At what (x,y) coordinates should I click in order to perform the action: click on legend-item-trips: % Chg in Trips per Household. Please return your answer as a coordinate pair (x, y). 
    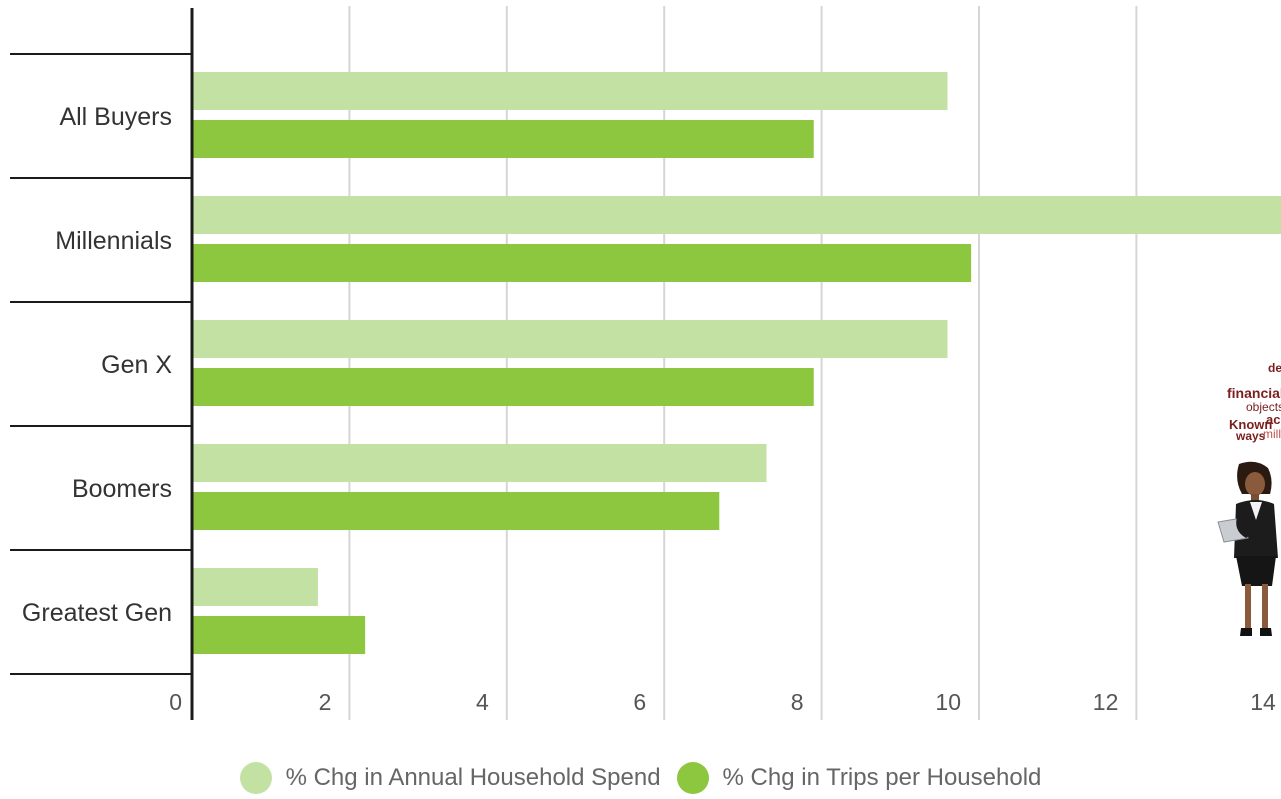
    Looking at the image, I should click on (859, 778).